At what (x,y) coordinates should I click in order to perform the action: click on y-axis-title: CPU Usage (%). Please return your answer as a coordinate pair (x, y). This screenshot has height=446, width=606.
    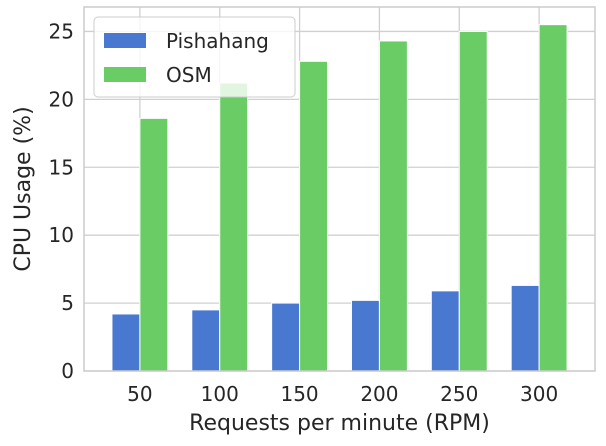
    Looking at the image, I should click on (23, 188).